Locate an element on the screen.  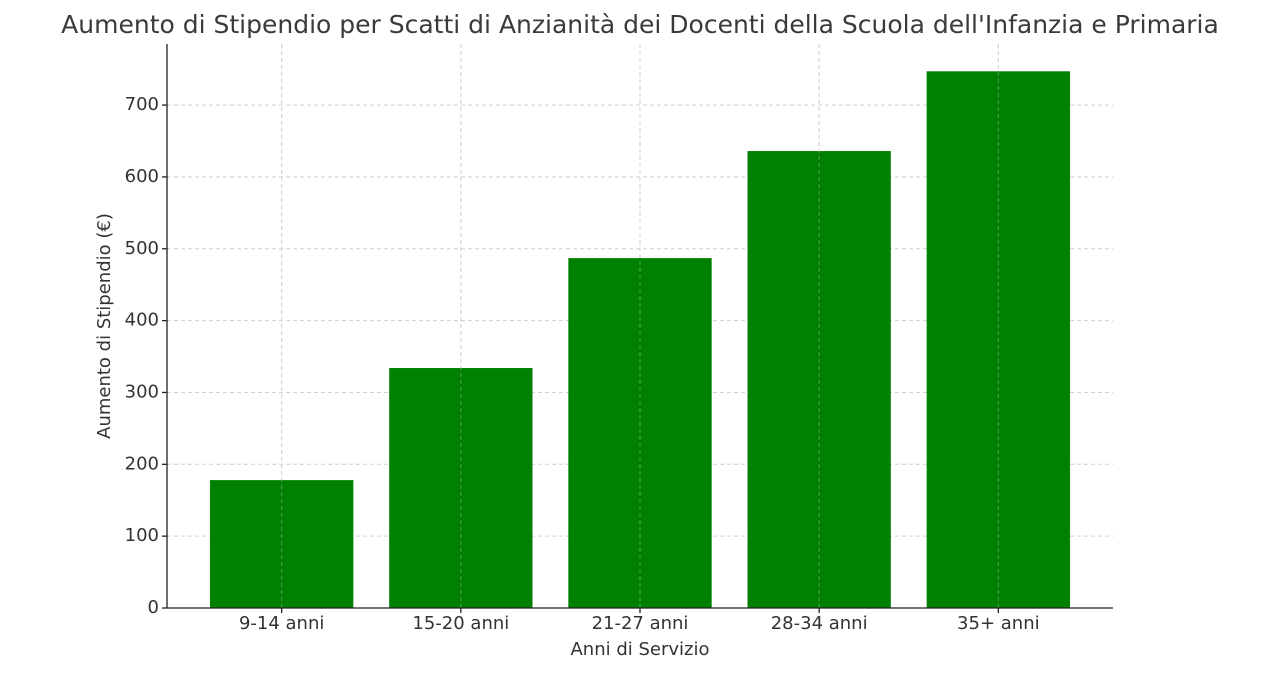
y-tick-label: 300 is located at coordinates (142, 391).